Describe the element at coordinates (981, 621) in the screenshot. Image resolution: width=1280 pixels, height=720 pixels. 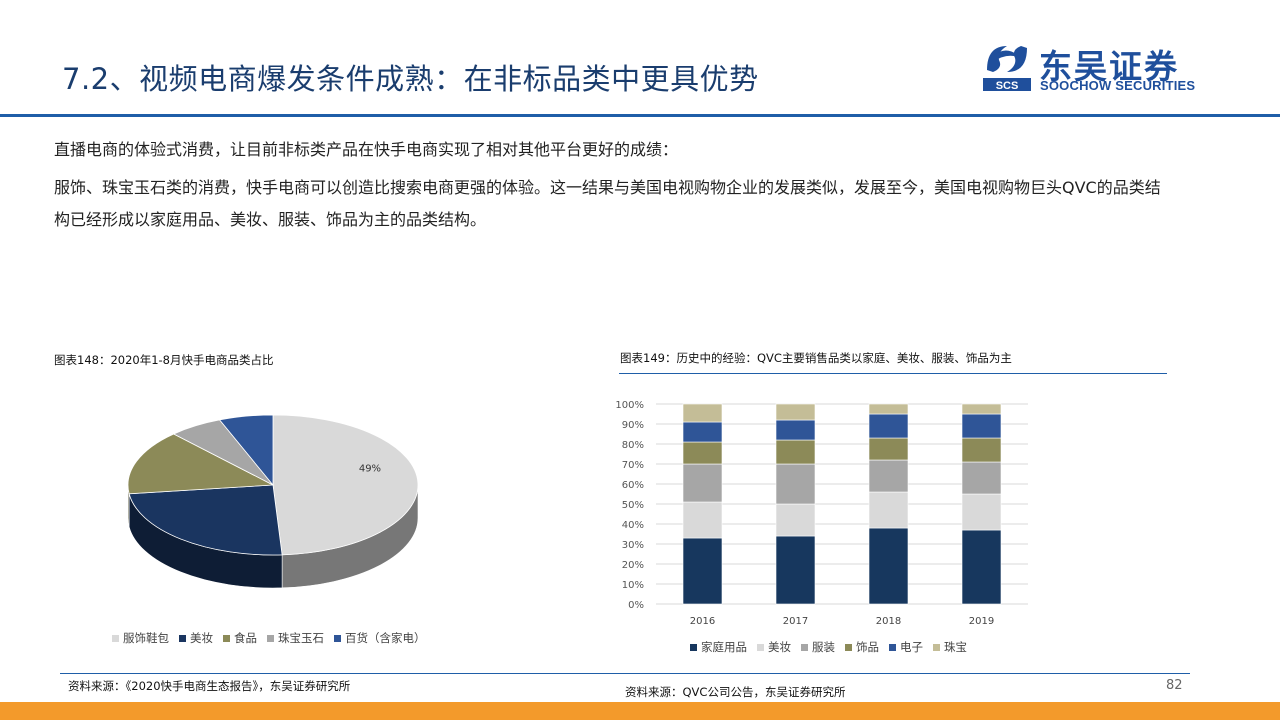
I see `x-tick-label: 2019` at that location.